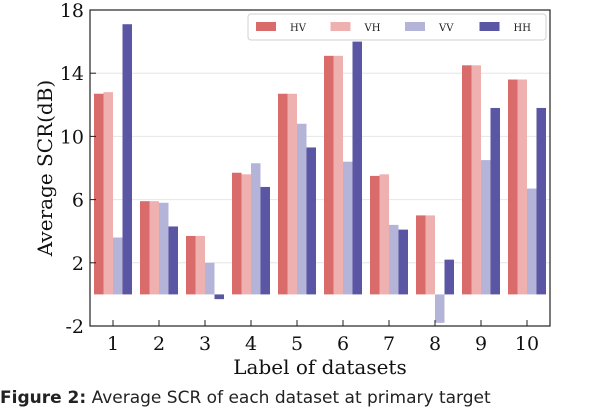 The height and width of the screenshot is (408, 590). What do you see at coordinates (78, 201) in the screenshot?
I see `y-tick-label: 6` at bounding box center [78, 201].